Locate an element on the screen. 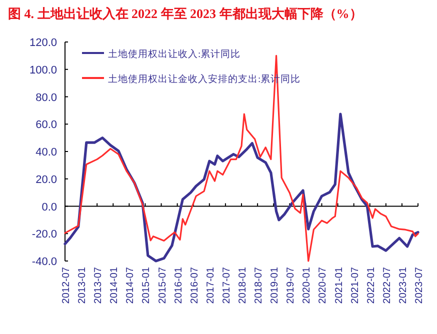 The image size is (437, 334). x-tick-label: 2021-07 is located at coordinates (355, 285).